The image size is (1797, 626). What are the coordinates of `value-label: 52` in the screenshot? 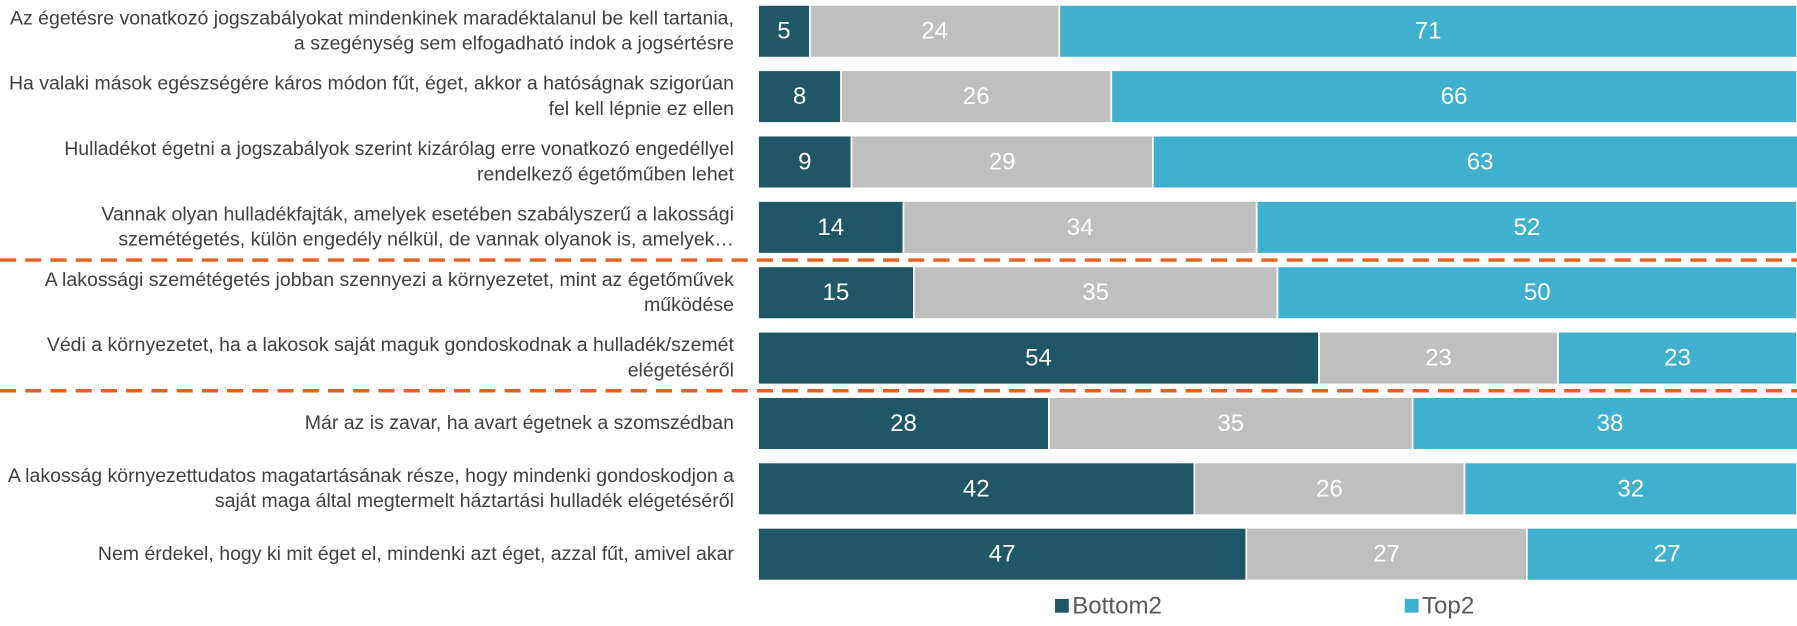 It's located at (1526, 227).